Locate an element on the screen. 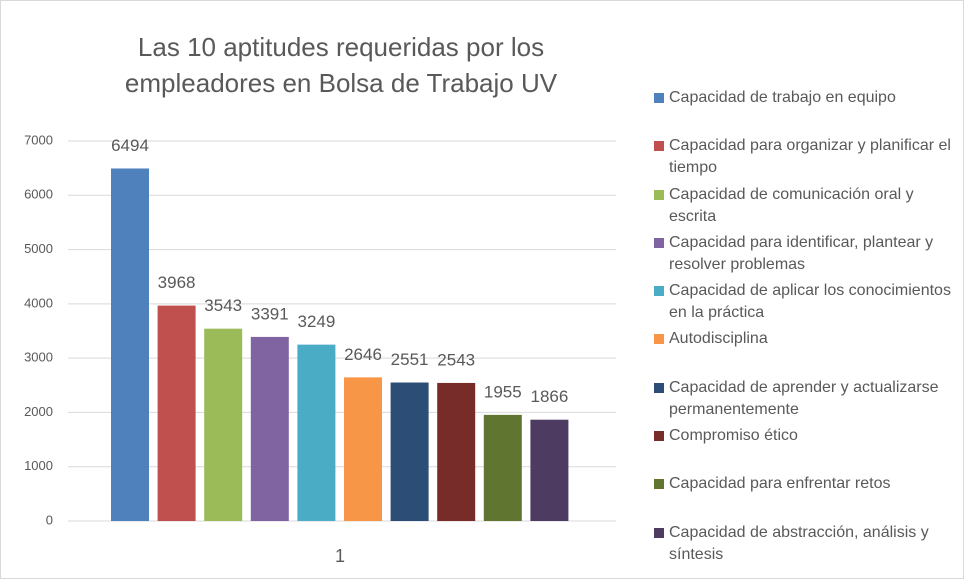 The image size is (964, 579). y-tick-label: 4000 is located at coordinates (38, 302).